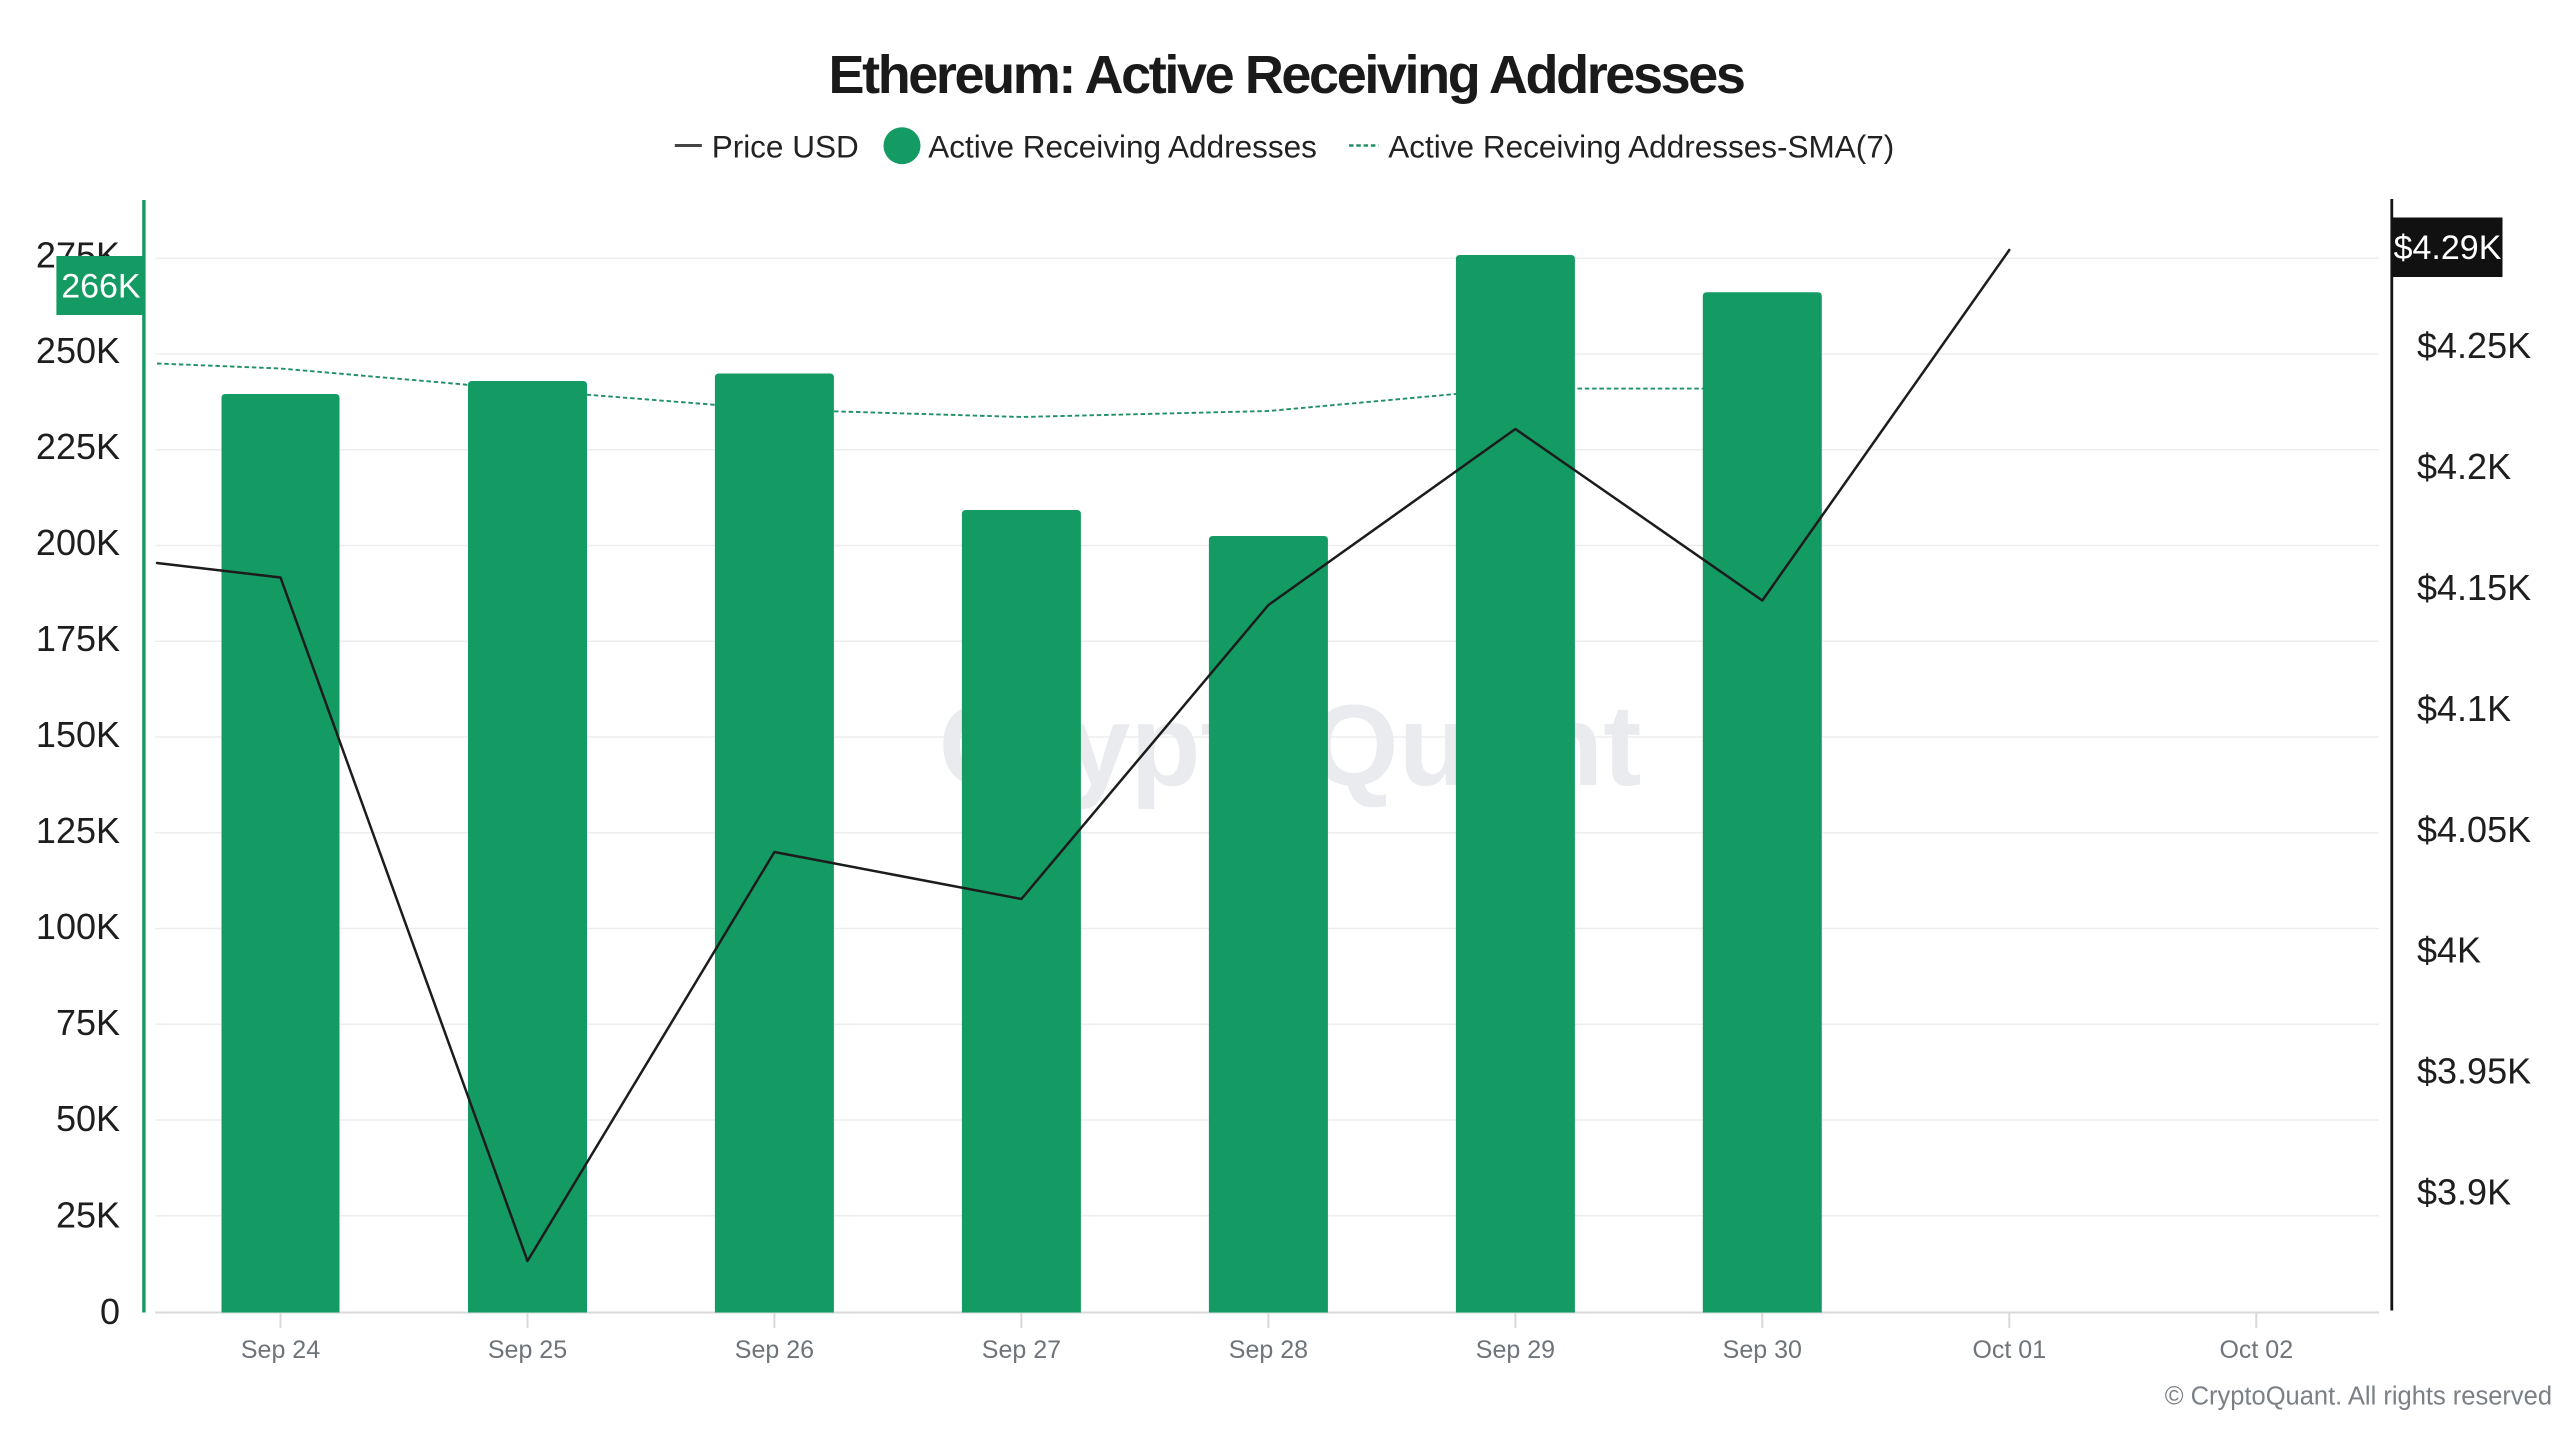  I want to click on svg-text: $4K, so click(2449, 950).